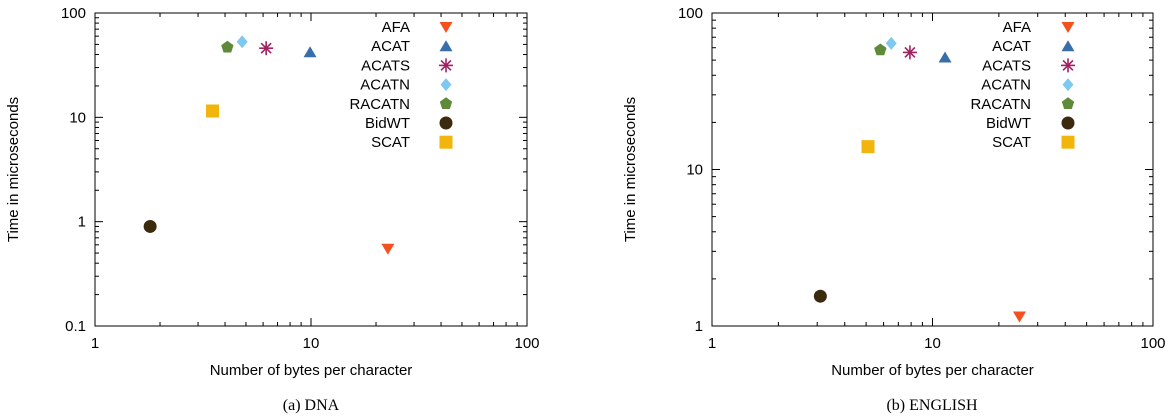  What do you see at coordinates (932, 405) in the screenshot?
I see `figure-caption: (b) ENGLISH` at bounding box center [932, 405].